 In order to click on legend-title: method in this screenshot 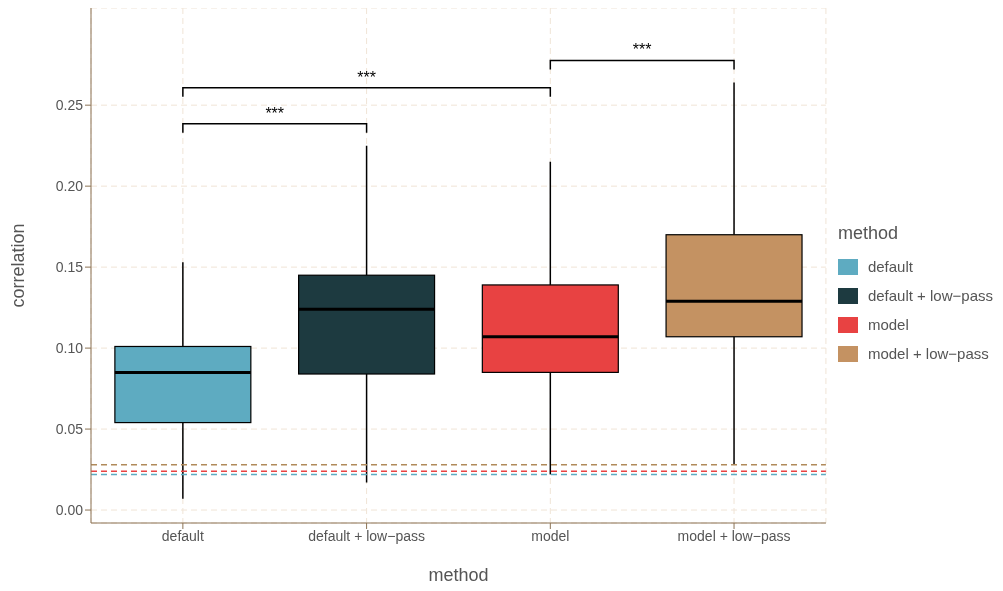, I will do `click(868, 233)`.